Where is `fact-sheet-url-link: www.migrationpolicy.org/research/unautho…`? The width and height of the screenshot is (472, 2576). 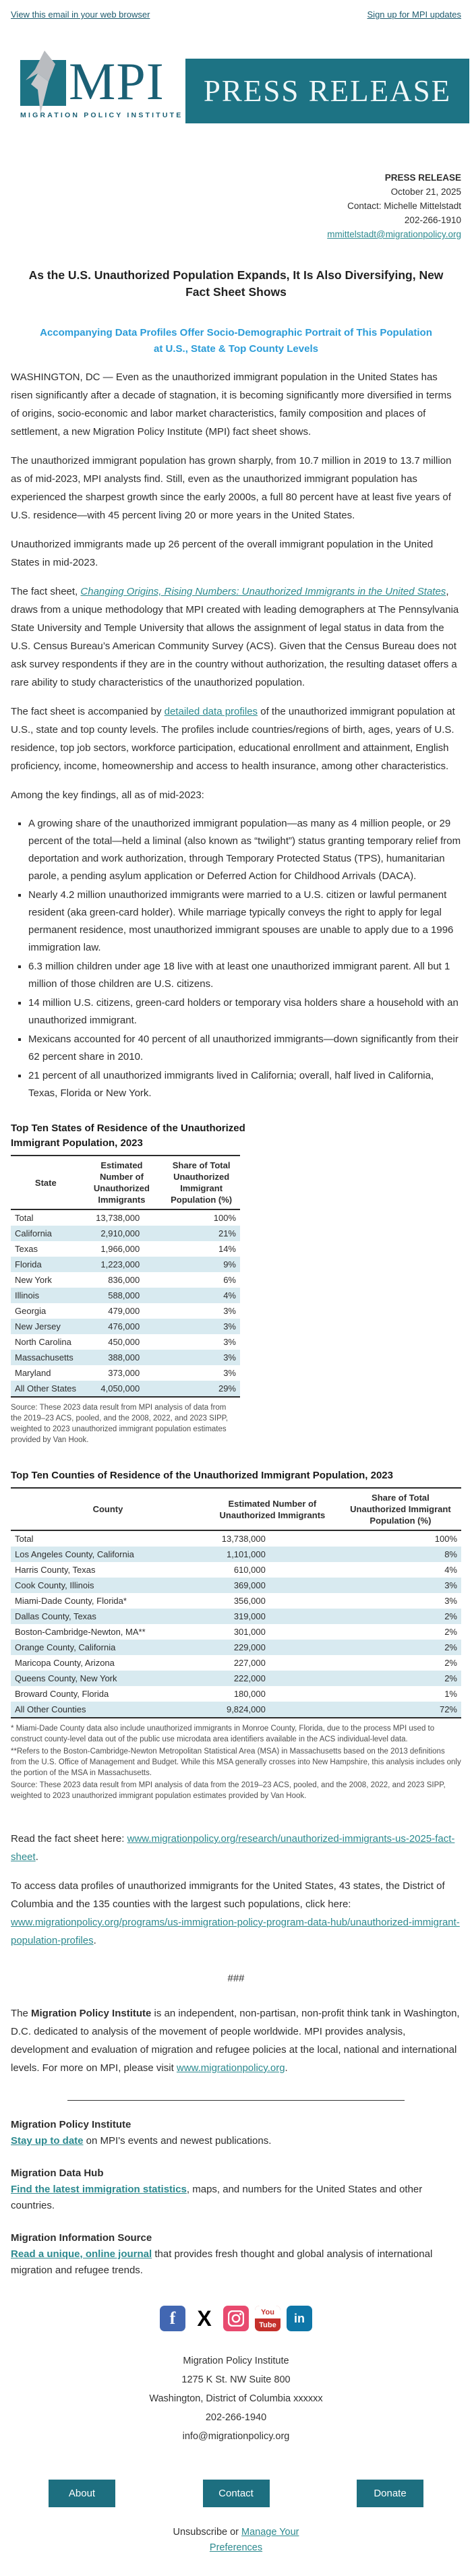
fact-sheet-url-link: www.migrationpolicy.org/research/unautho… is located at coordinates (233, 1848).